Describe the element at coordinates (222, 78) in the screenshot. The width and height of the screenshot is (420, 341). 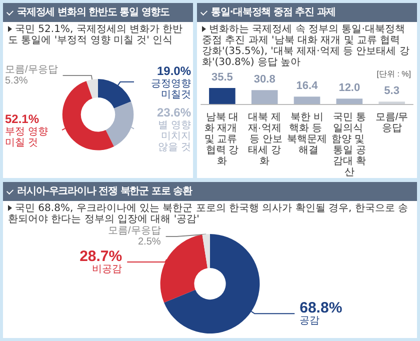
I see `data-label: 35.5` at that location.